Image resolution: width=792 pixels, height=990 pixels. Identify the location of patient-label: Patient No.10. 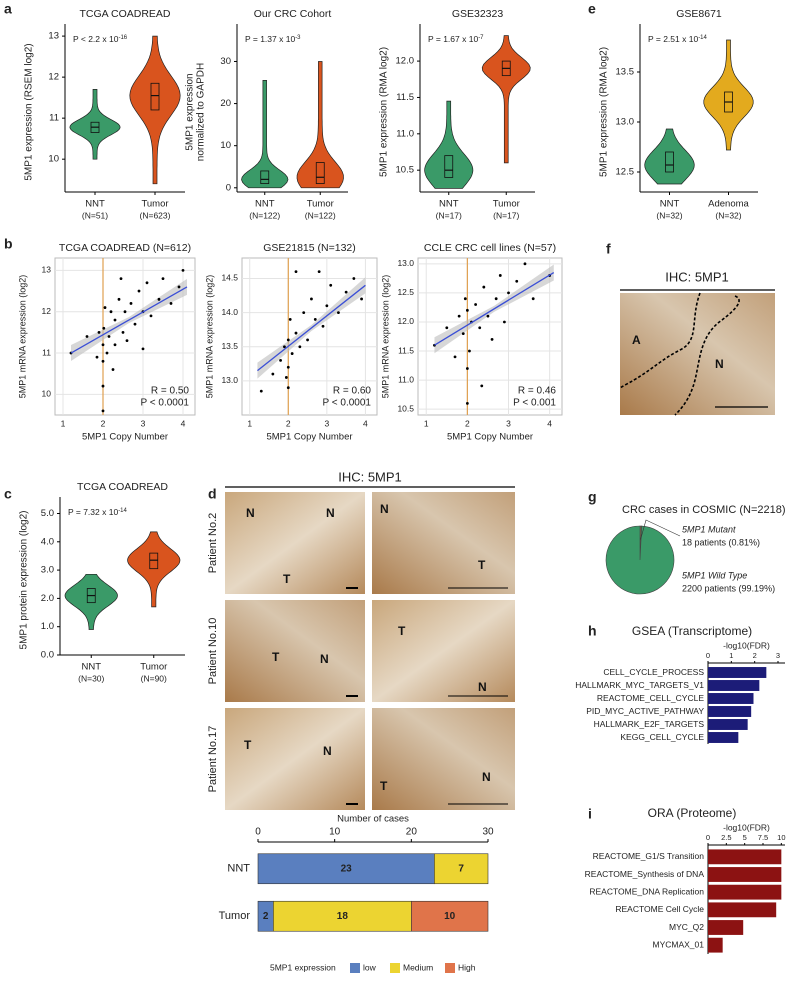
(213, 651).